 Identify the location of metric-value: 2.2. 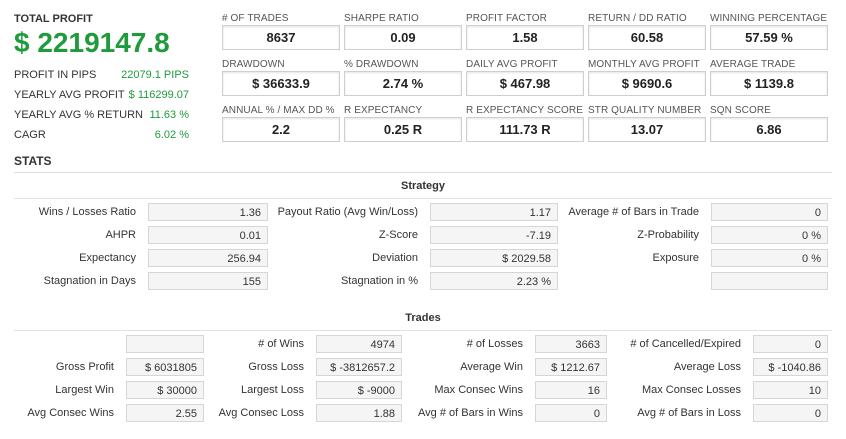
(281, 129).